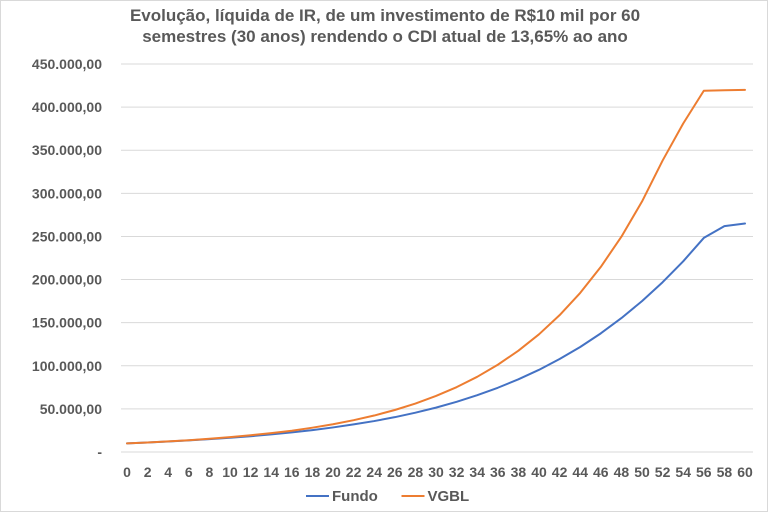 Image resolution: width=768 pixels, height=513 pixels. I want to click on x-tick-label: 56, so click(704, 472).